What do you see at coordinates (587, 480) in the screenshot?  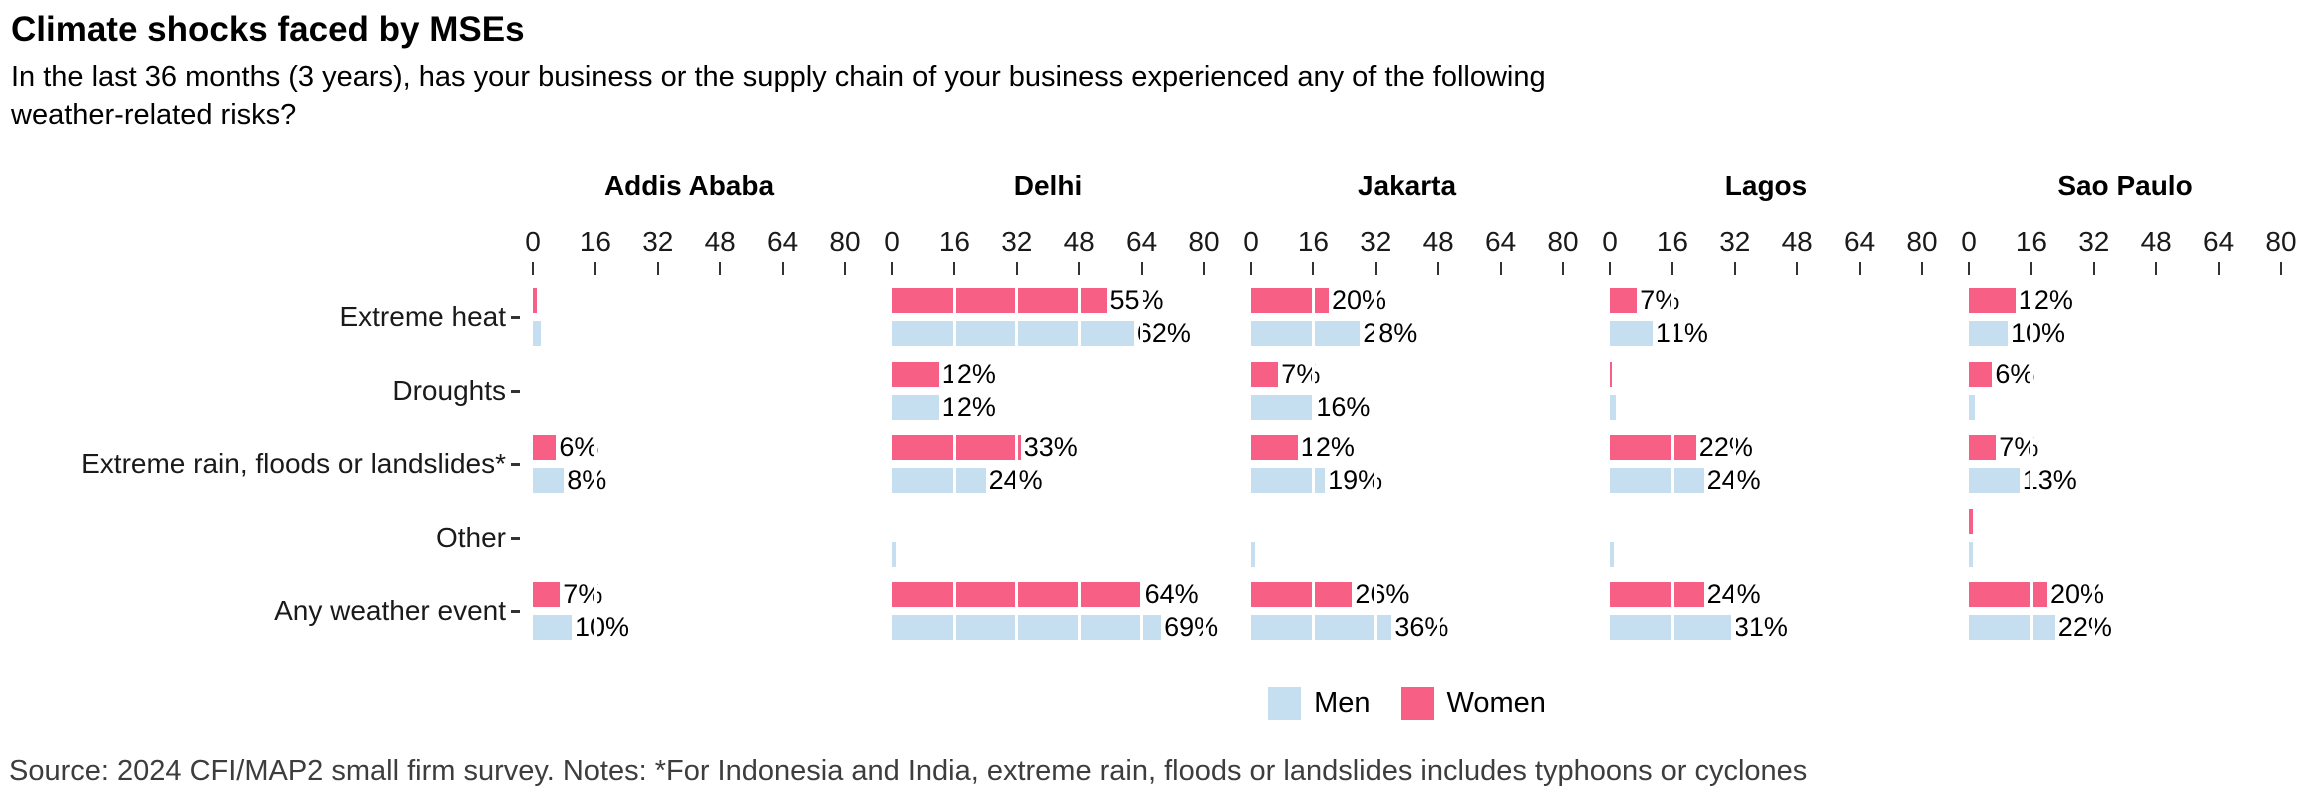 I see `bar-value-label-men: 8%` at bounding box center [587, 480].